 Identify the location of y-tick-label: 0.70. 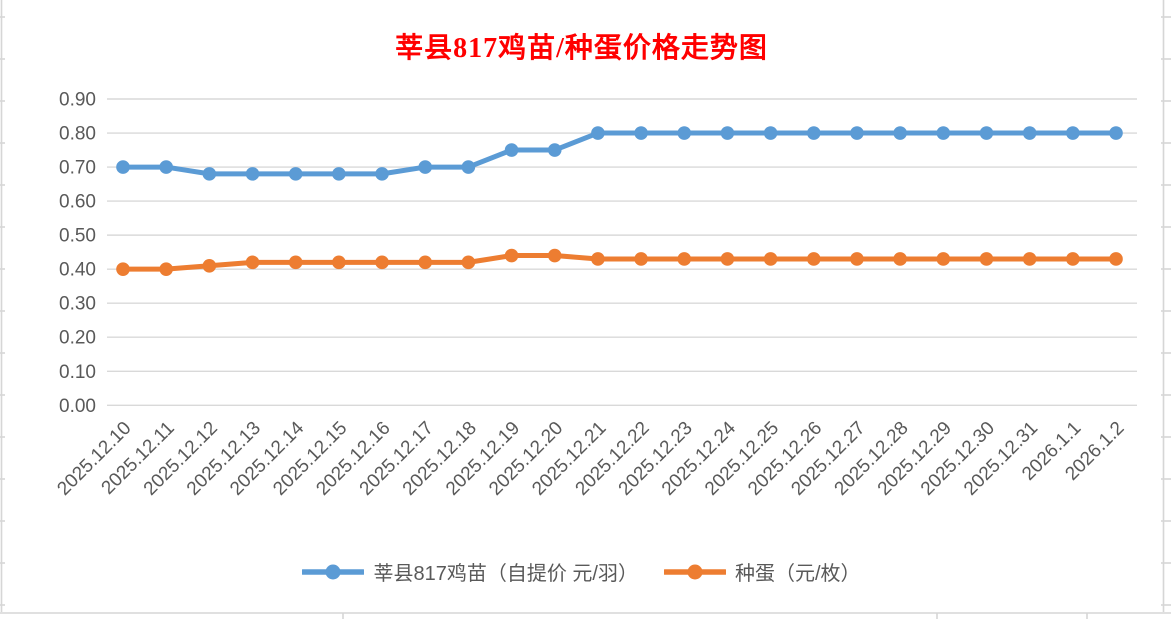
(77, 168).